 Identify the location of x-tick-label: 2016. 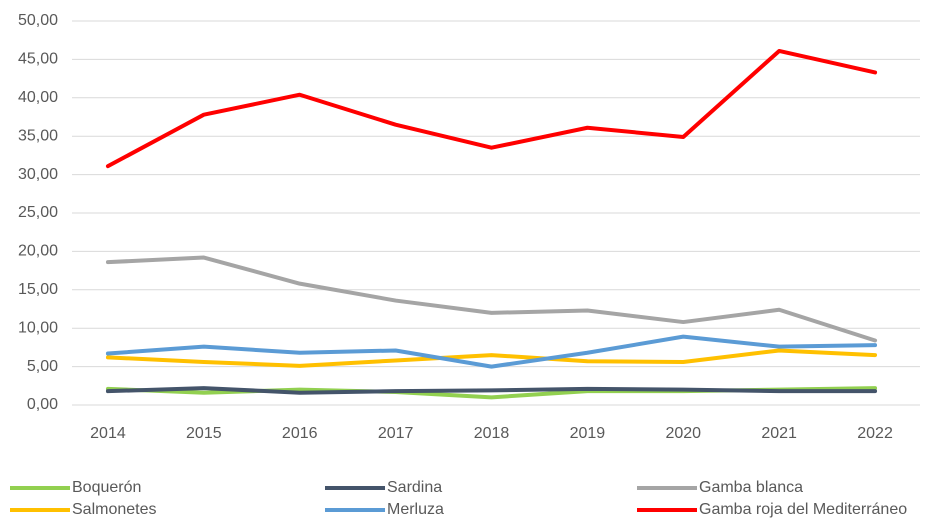
(300, 433).